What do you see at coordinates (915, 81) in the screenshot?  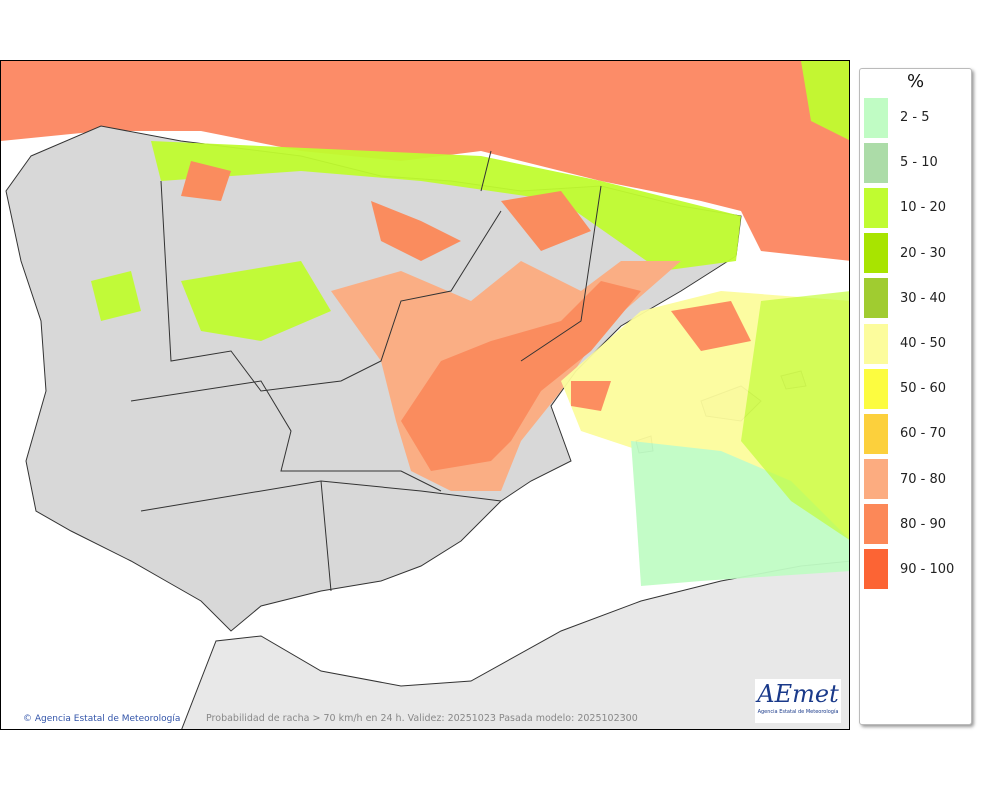 I see `legend-title: %` at bounding box center [915, 81].